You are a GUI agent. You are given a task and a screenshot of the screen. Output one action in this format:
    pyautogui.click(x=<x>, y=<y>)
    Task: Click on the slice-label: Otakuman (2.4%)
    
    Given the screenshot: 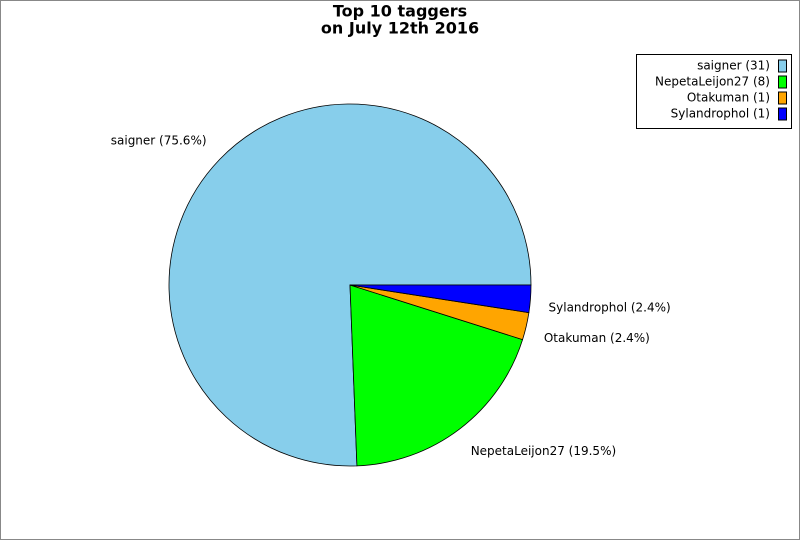 What is the action you would take?
    pyautogui.click(x=597, y=338)
    